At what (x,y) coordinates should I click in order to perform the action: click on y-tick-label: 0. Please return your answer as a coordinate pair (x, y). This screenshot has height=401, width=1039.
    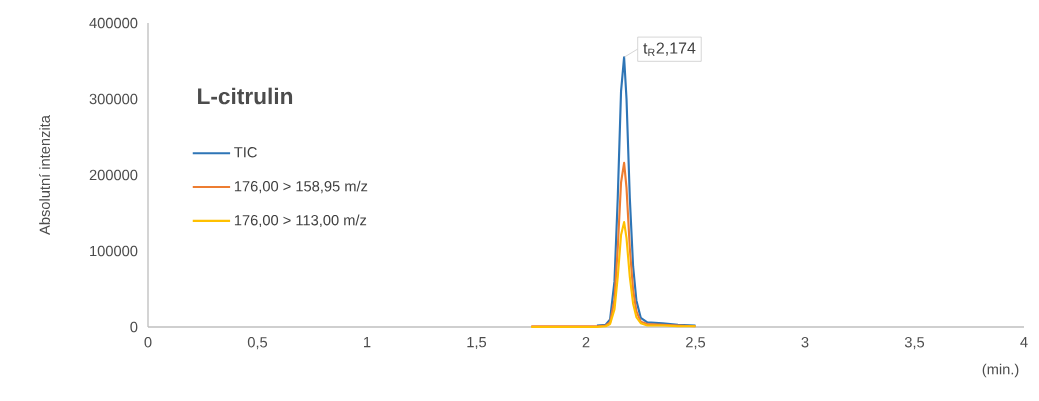
    Looking at the image, I should click on (134, 327).